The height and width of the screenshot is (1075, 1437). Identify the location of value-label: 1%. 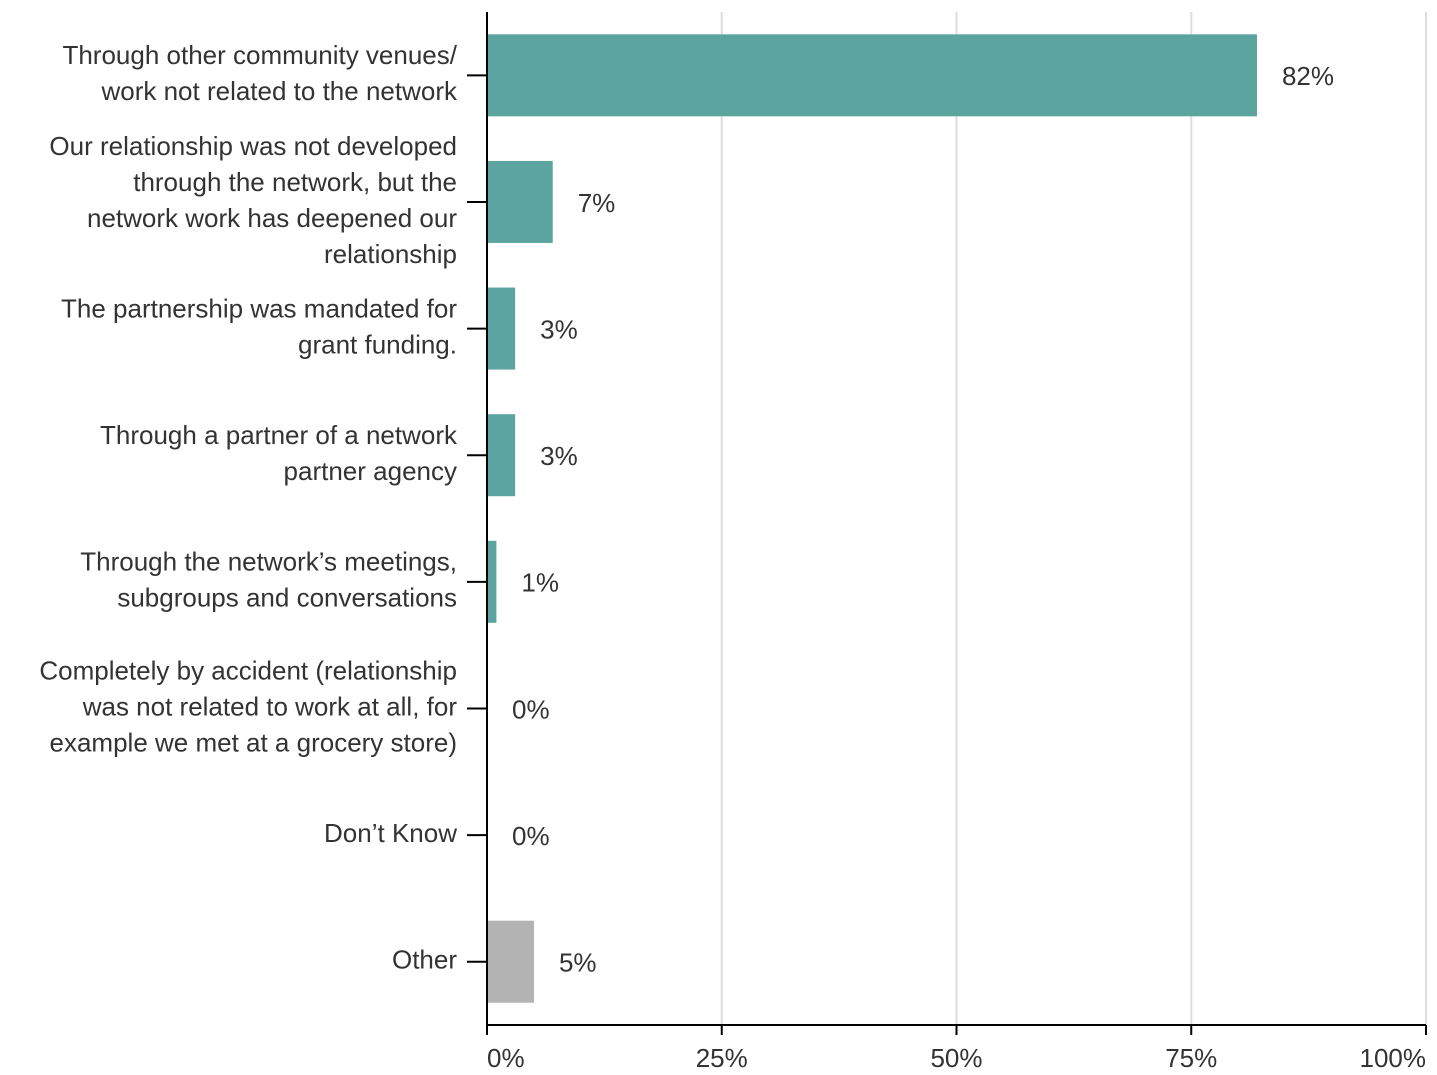
(540, 583).